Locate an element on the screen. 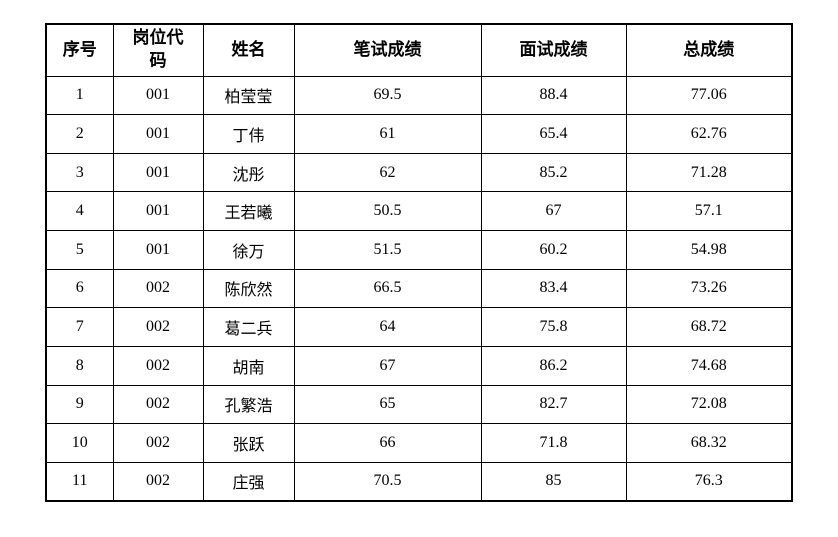  name-cell: 葛二兵 is located at coordinates (248, 327).